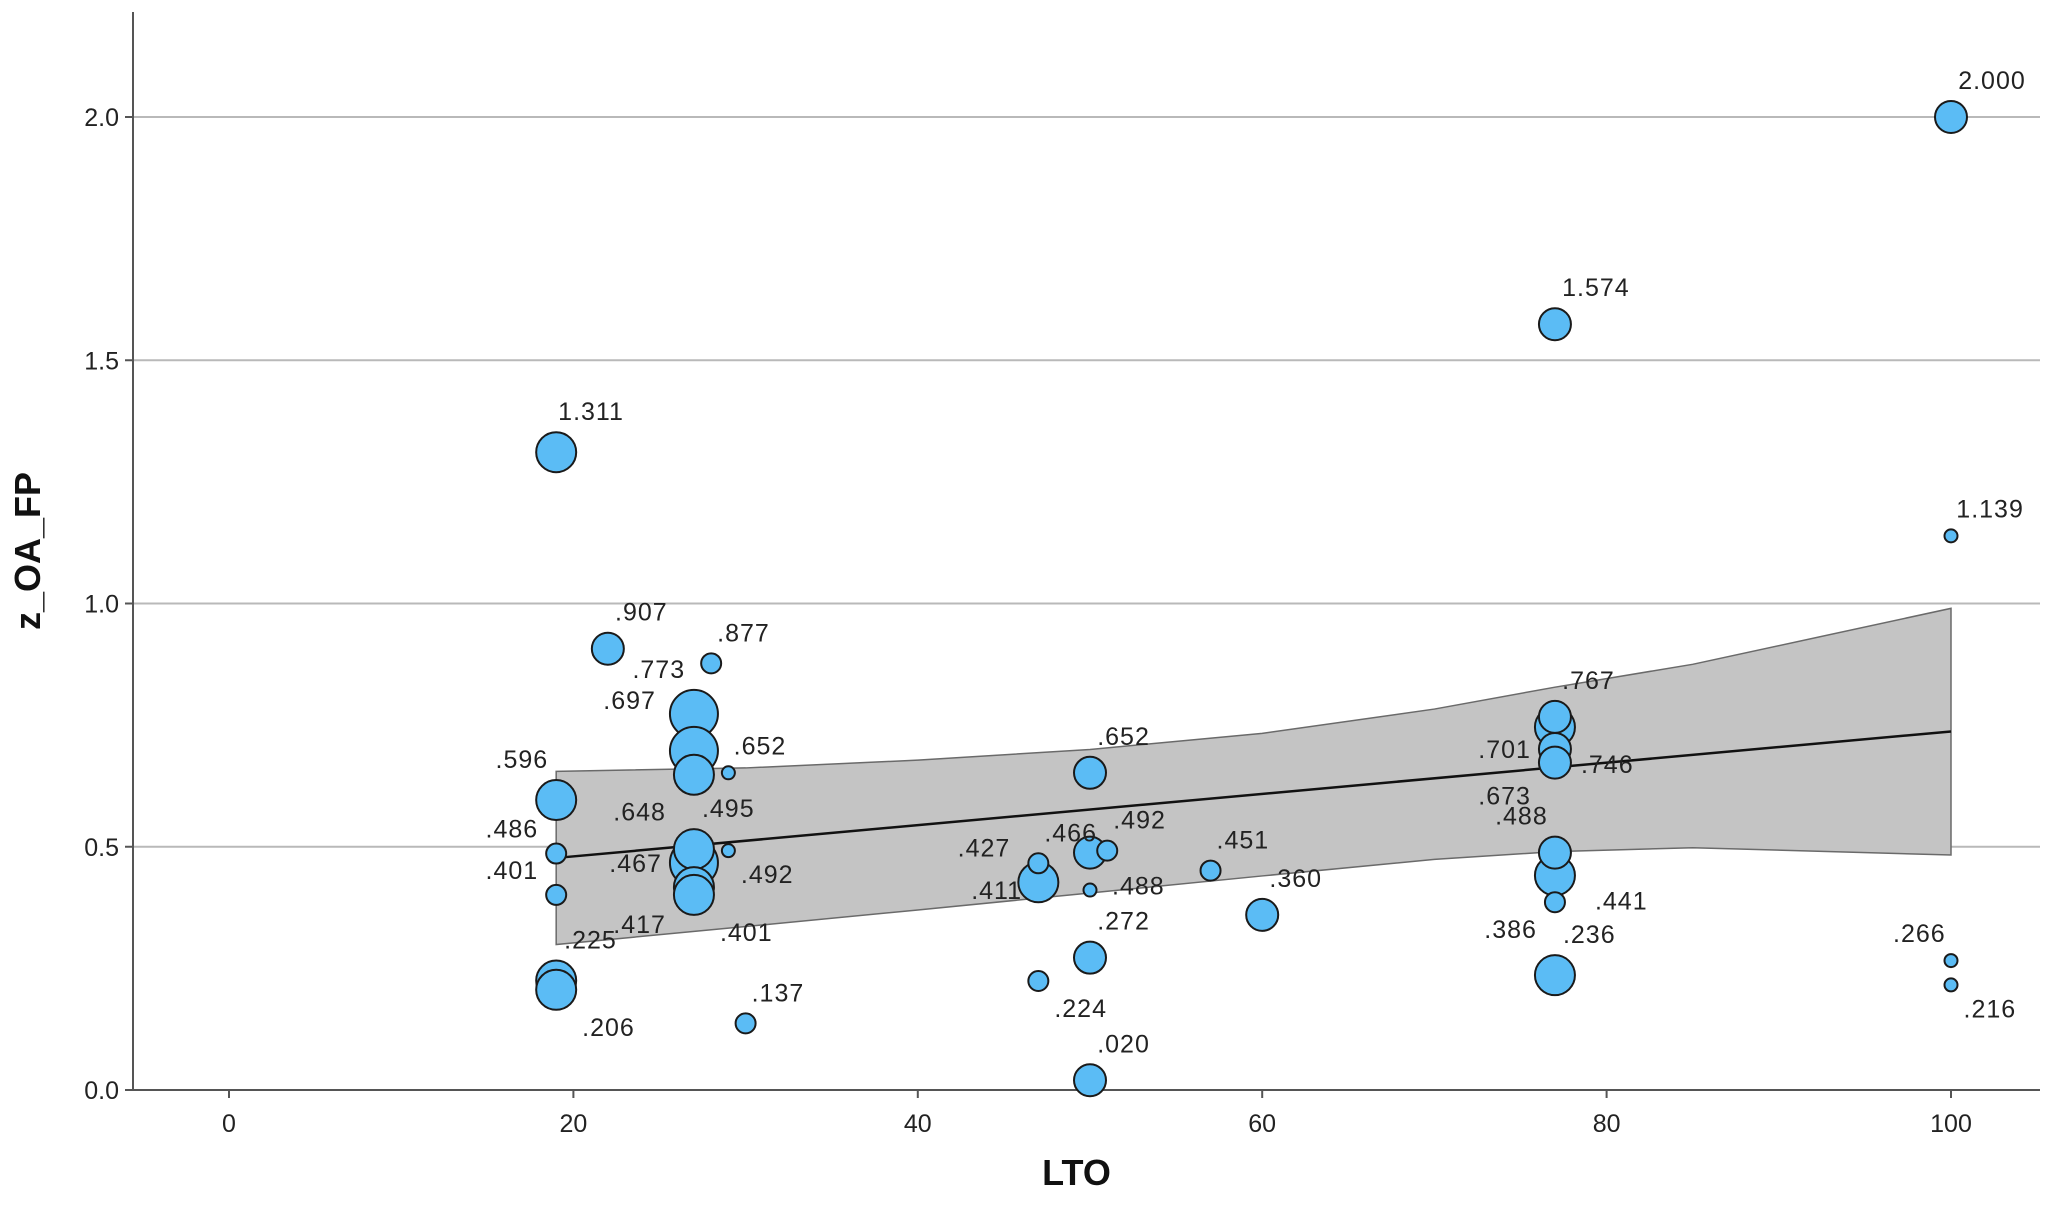 The width and height of the screenshot is (2050, 1205). I want to click on y-tick-label: 1.5, so click(101, 361).